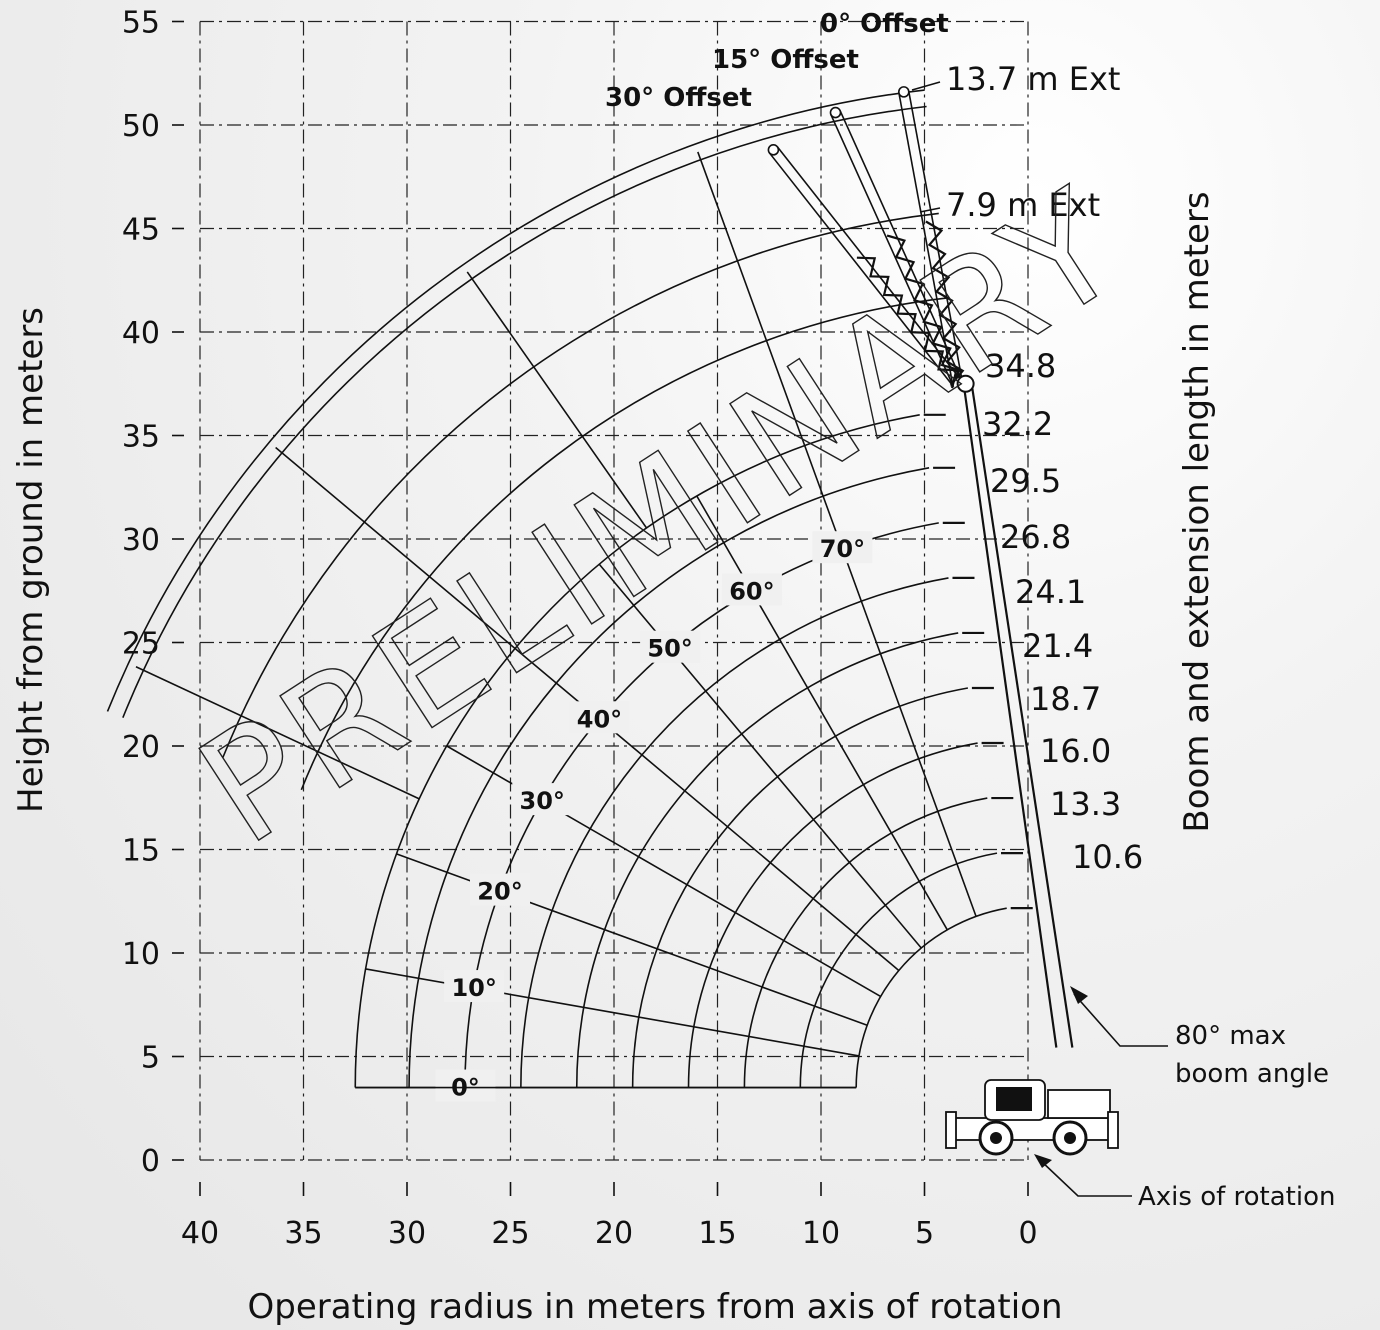 The height and width of the screenshot is (1330, 1380). Describe the element at coordinates (31, 560) in the screenshot. I see `y-axis-label: Height from ground in meters` at that location.